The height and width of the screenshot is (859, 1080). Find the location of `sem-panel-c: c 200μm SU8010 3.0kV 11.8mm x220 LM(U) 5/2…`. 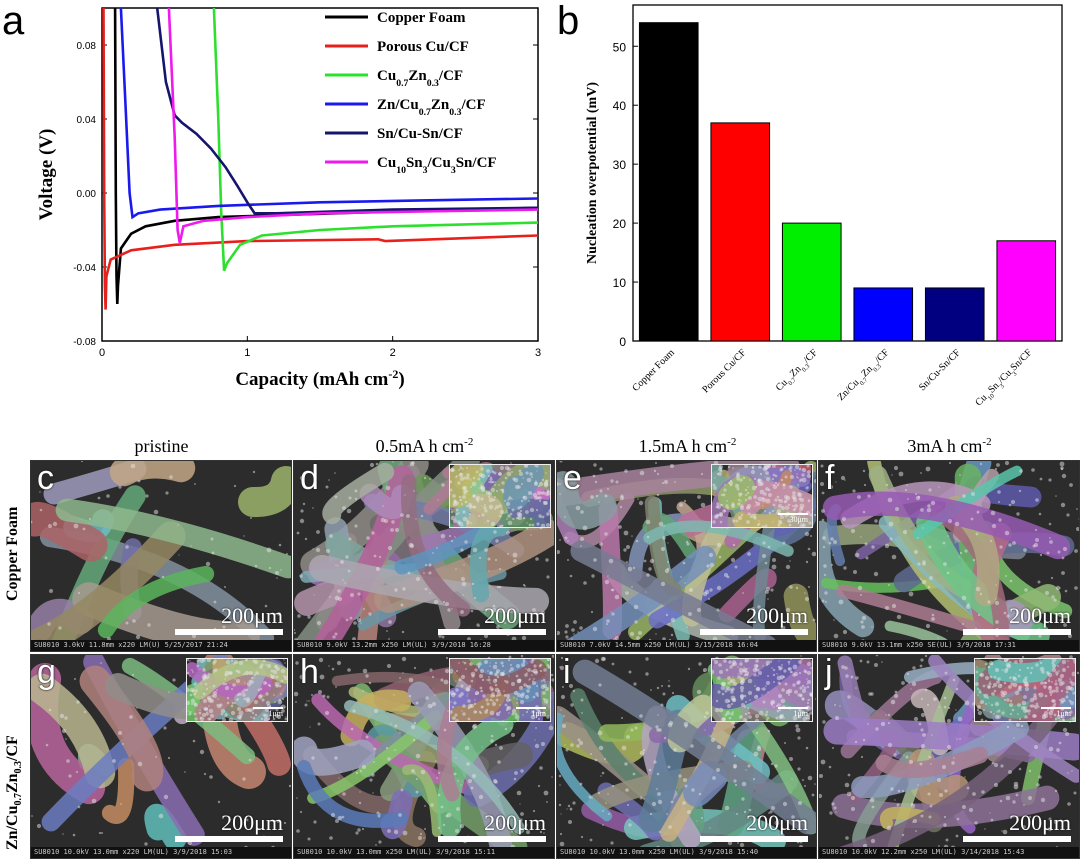

sem-panel-c: c 200μm SU8010 3.0kV 11.8mm x220 LM(U) 5/2… is located at coordinates (161, 556).